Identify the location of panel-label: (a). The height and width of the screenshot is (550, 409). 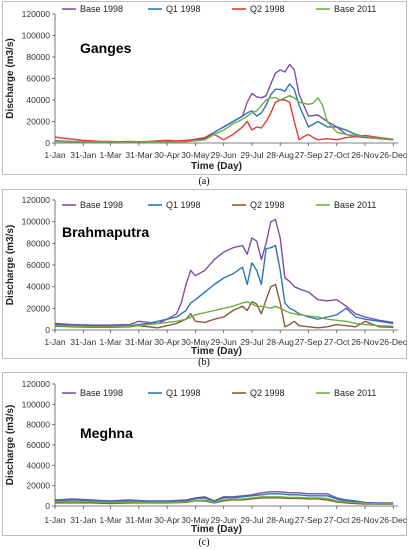
(203, 181).